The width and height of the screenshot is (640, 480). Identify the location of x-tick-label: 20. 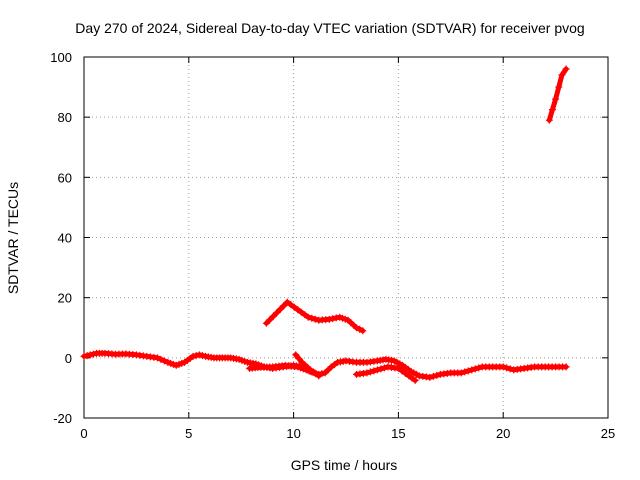
(503, 433).